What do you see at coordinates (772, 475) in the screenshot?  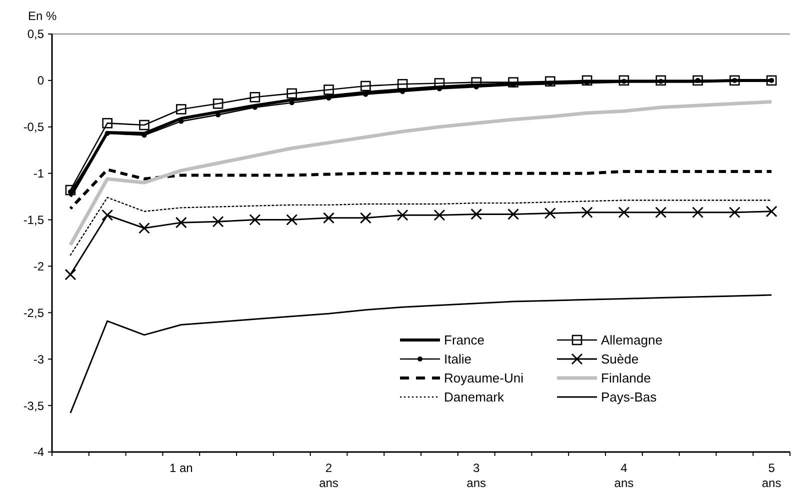 I see `x-tick-label: 5 ans` at bounding box center [772, 475].